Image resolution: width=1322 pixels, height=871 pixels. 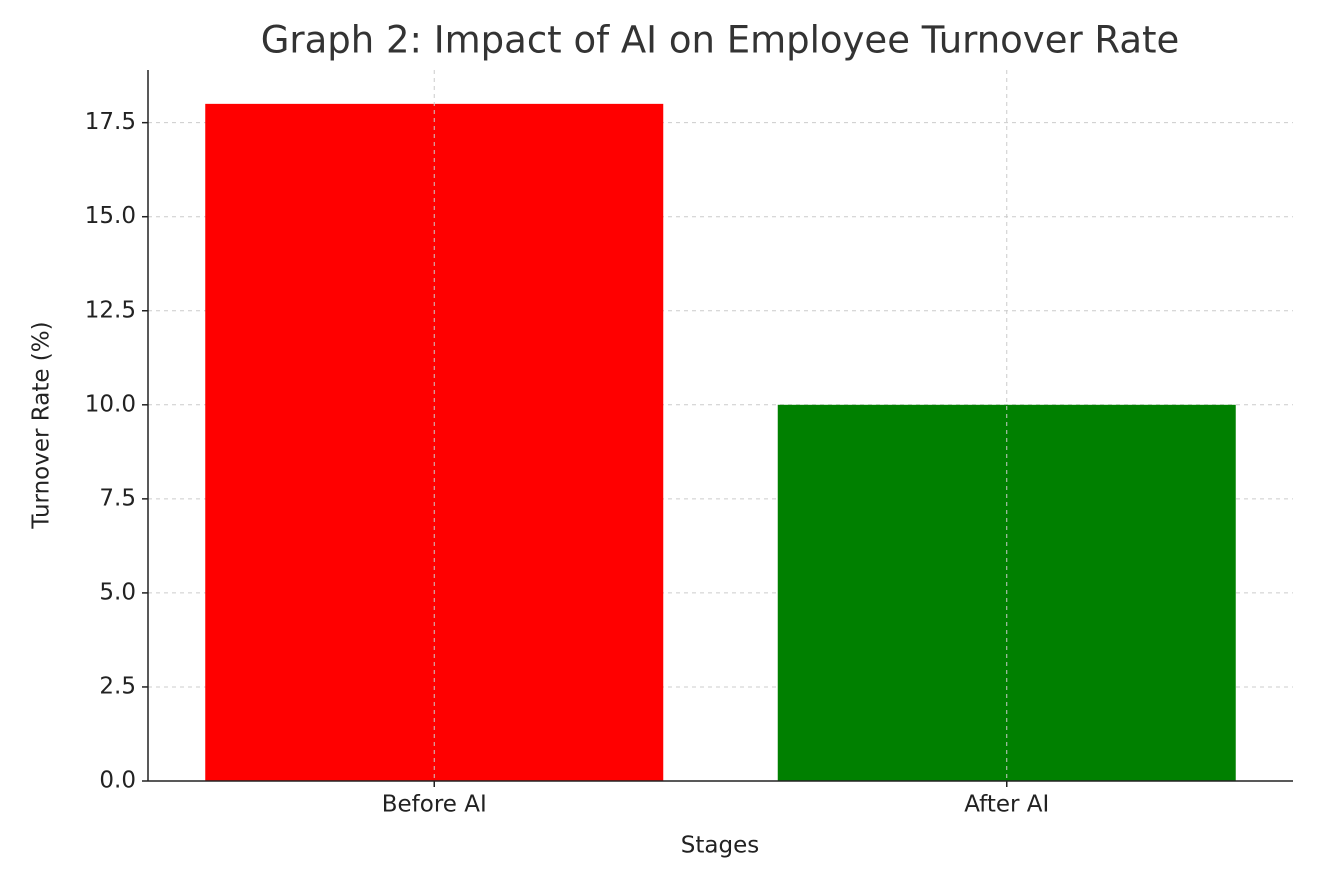 I want to click on y-tick-label: 2.5, so click(x=117, y=686).